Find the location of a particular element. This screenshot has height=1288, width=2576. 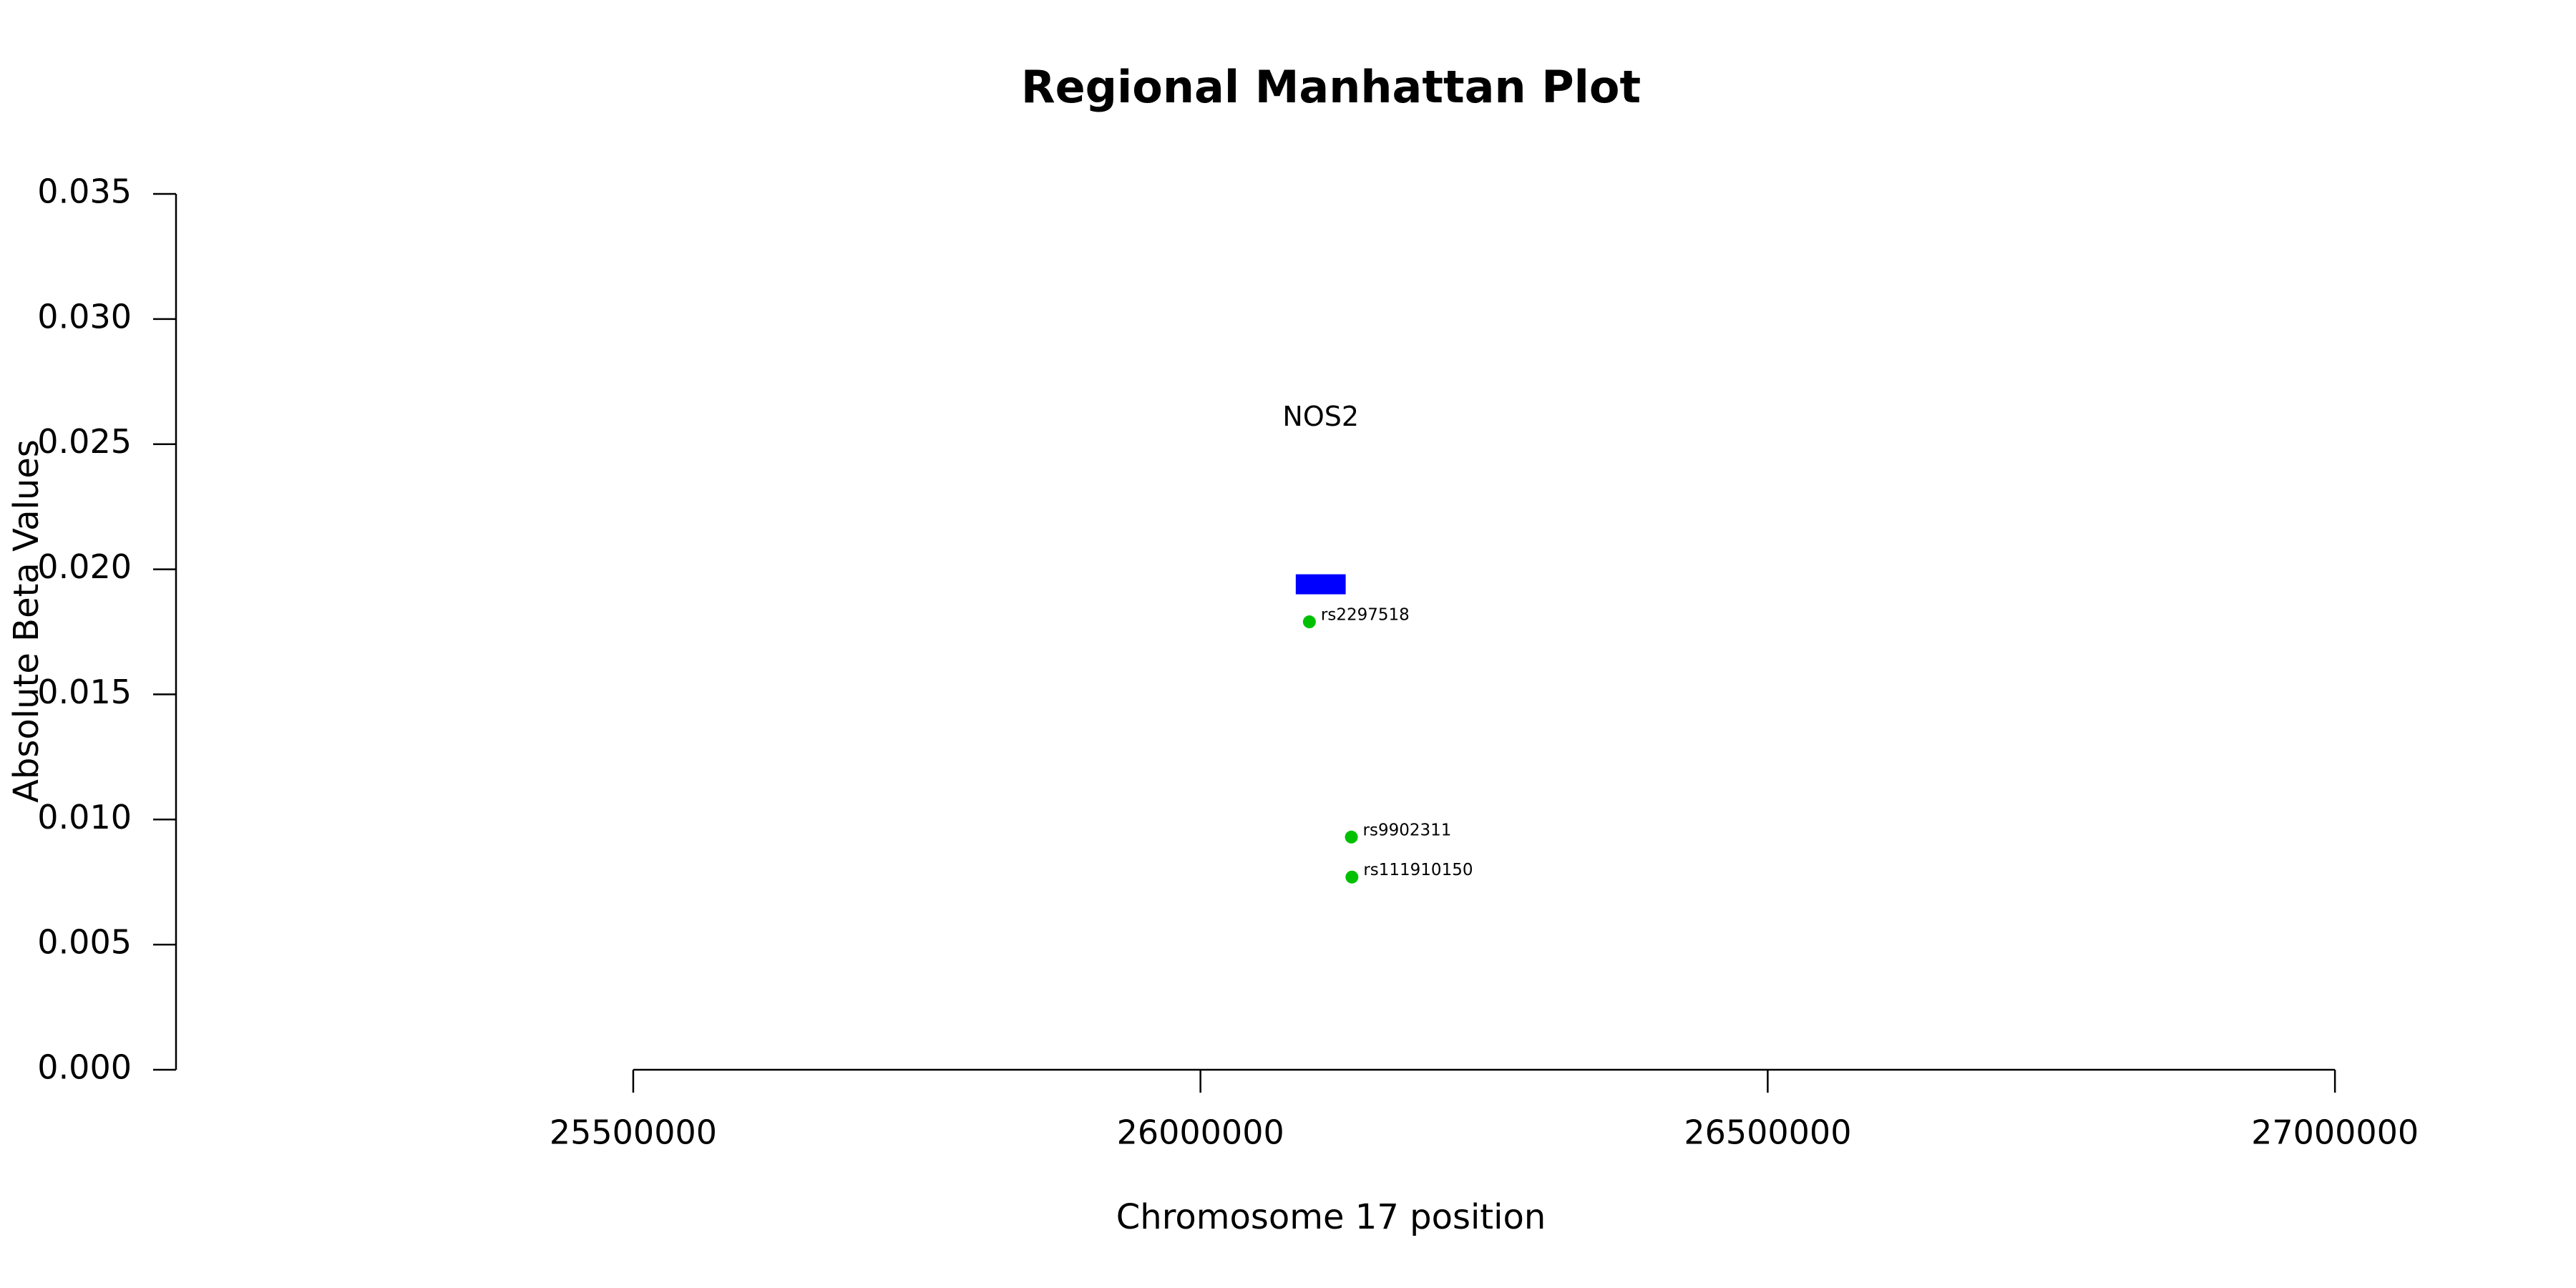

x-axis-label: Chromosome 17 position is located at coordinates (1331, 1217).